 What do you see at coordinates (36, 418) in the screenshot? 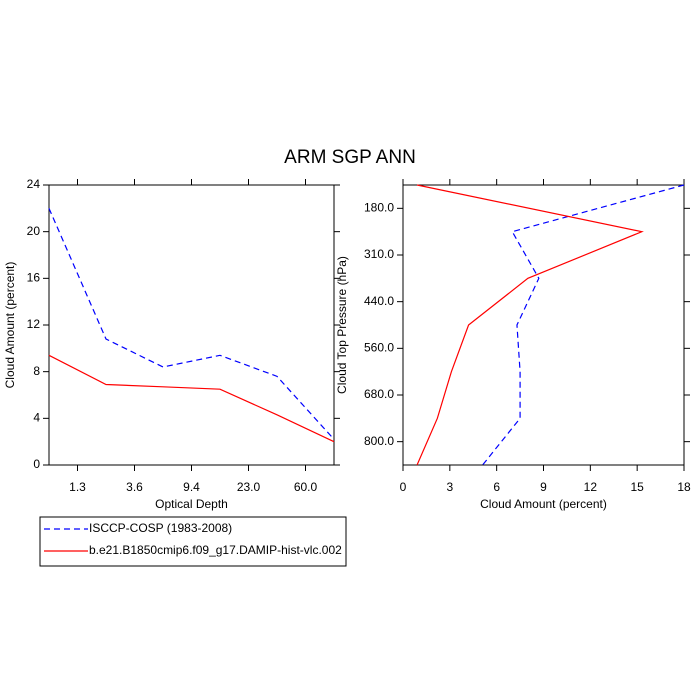
I see `y-tick-label: 4` at bounding box center [36, 418].